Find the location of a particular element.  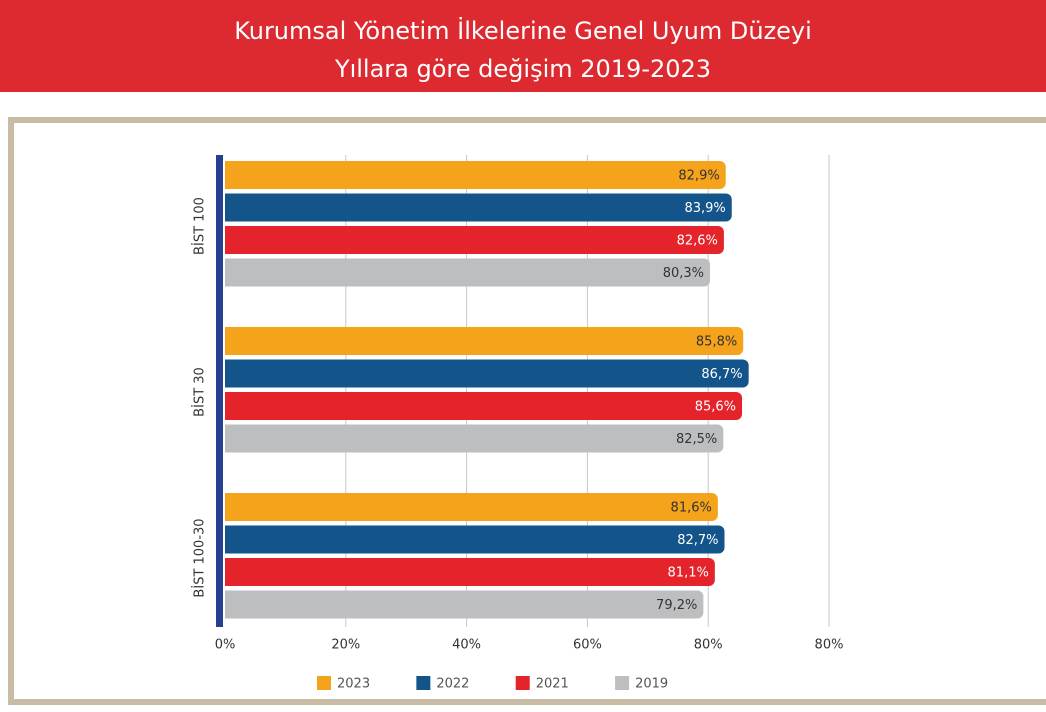

x-tick-label: 60% is located at coordinates (587, 645).